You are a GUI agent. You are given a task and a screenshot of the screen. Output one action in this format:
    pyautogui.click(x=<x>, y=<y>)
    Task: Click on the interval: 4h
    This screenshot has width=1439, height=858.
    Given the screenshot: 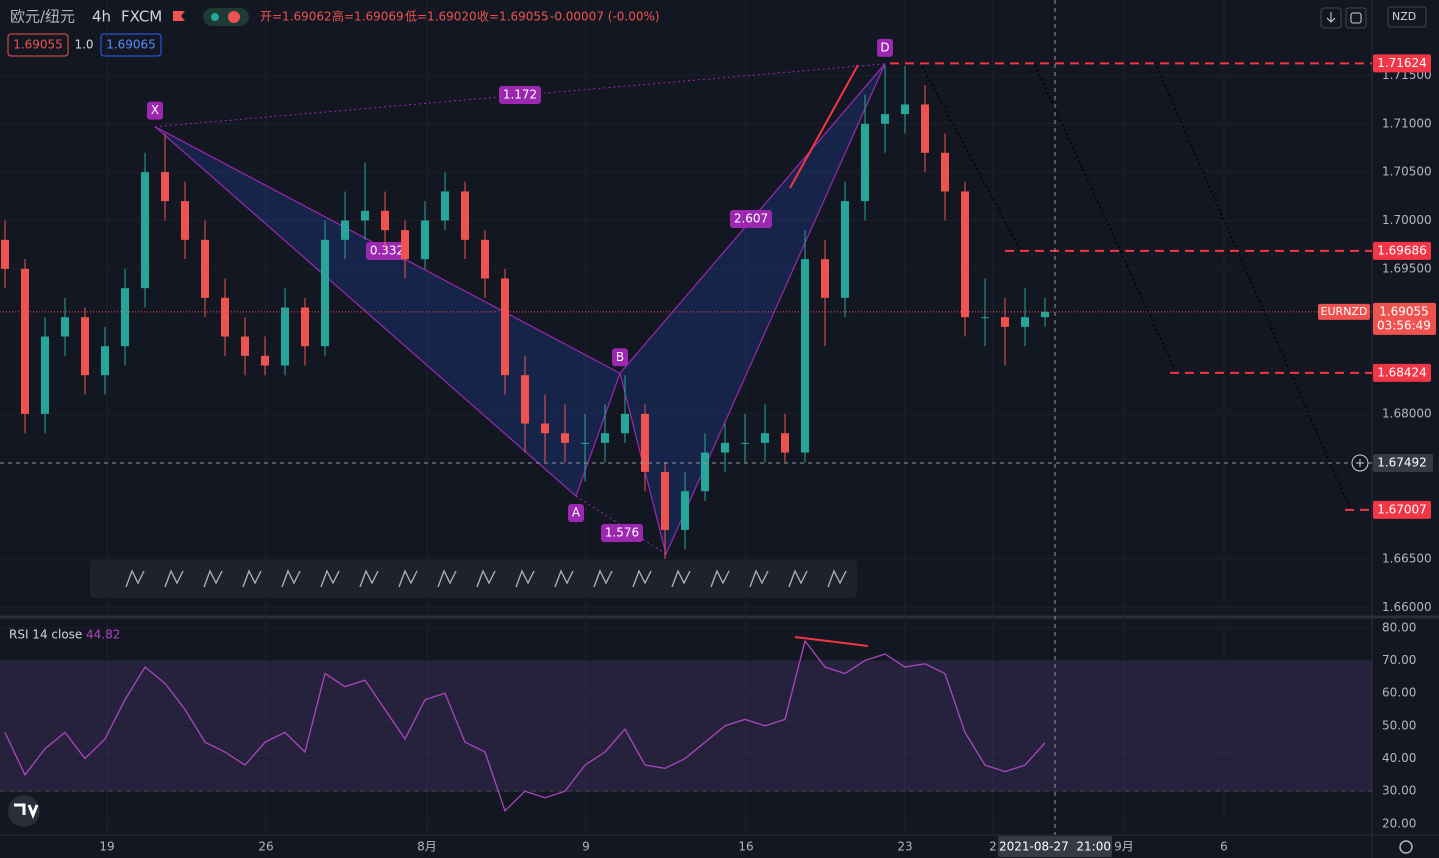 What is the action you would take?
    pyautogui.click(x=101, y=17)
    